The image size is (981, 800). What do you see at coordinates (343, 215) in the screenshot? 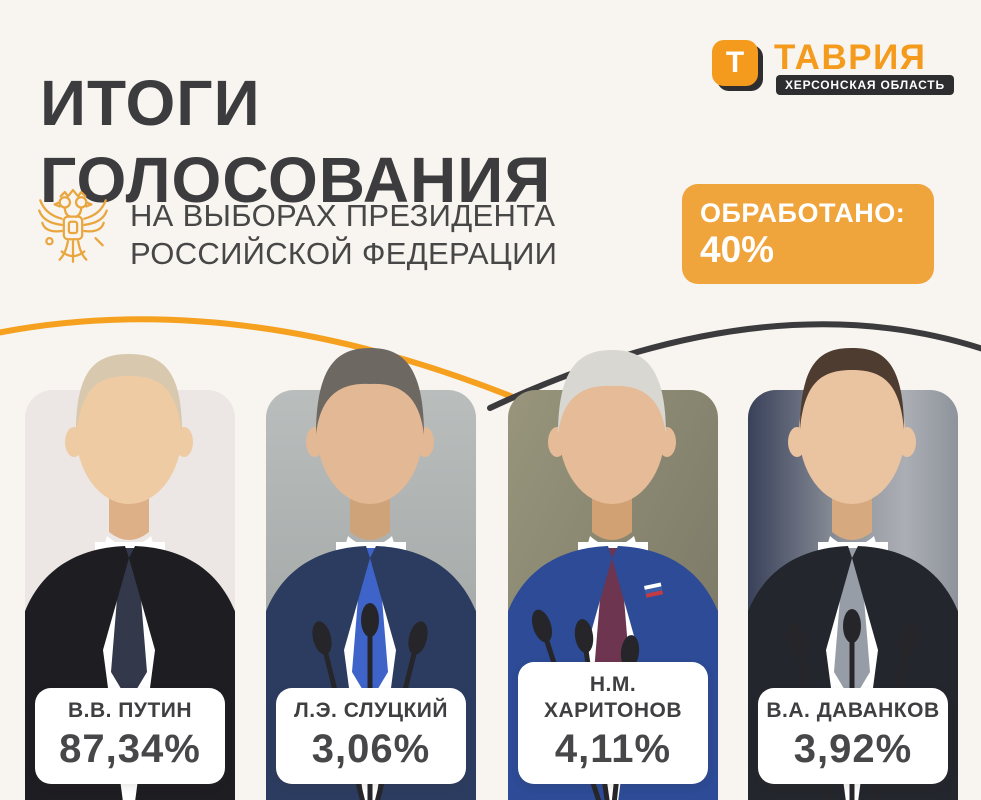
I see `subtitle-line-1: НА ВЫБОРАХ ПРЕЗИДЕНТА` at bounding box center [343, 215].